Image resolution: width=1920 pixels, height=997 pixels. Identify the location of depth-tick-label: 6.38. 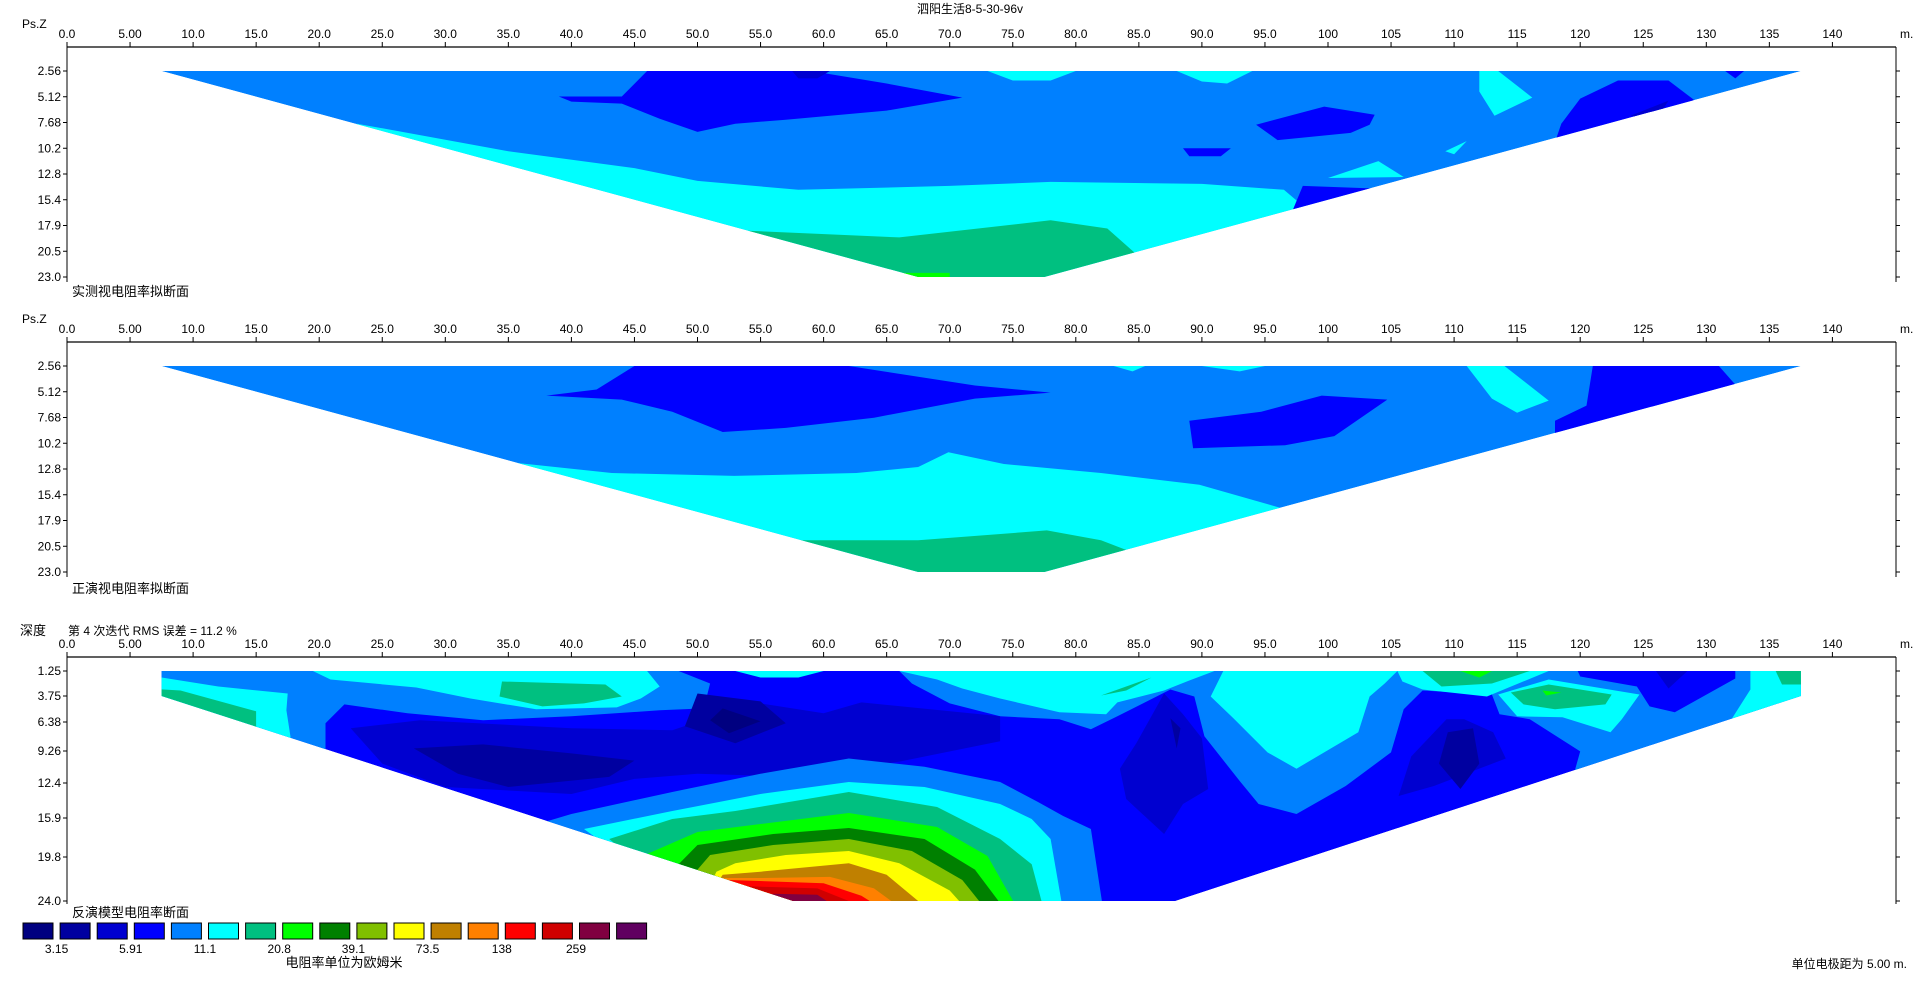
(50, 722).